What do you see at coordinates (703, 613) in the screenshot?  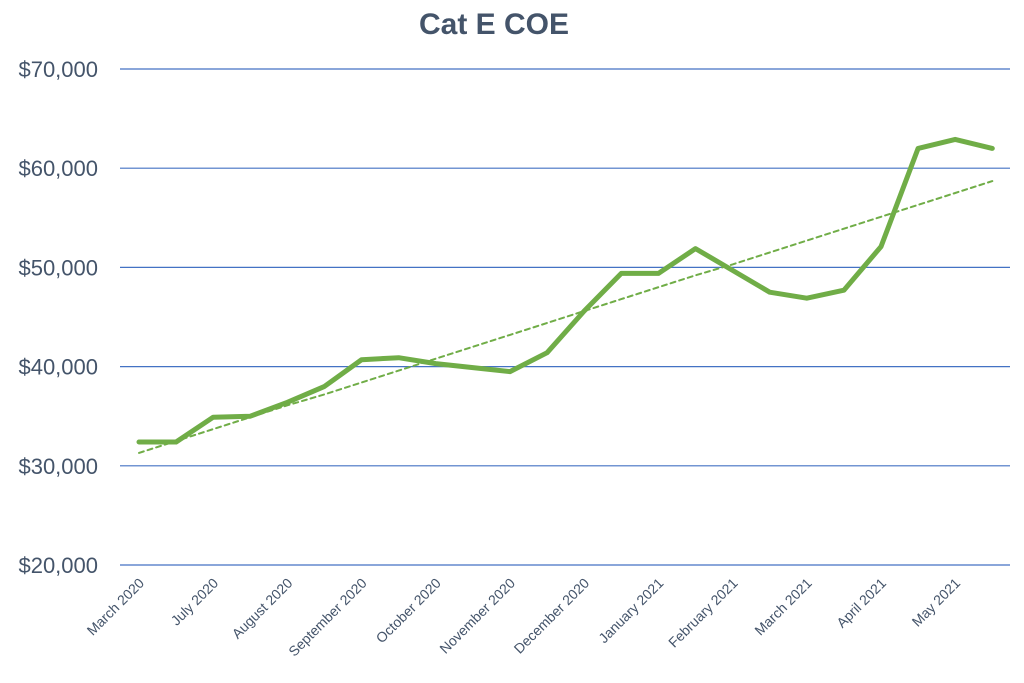 I see `x-tick-label: February 2021` at bounding box center [703, 613].